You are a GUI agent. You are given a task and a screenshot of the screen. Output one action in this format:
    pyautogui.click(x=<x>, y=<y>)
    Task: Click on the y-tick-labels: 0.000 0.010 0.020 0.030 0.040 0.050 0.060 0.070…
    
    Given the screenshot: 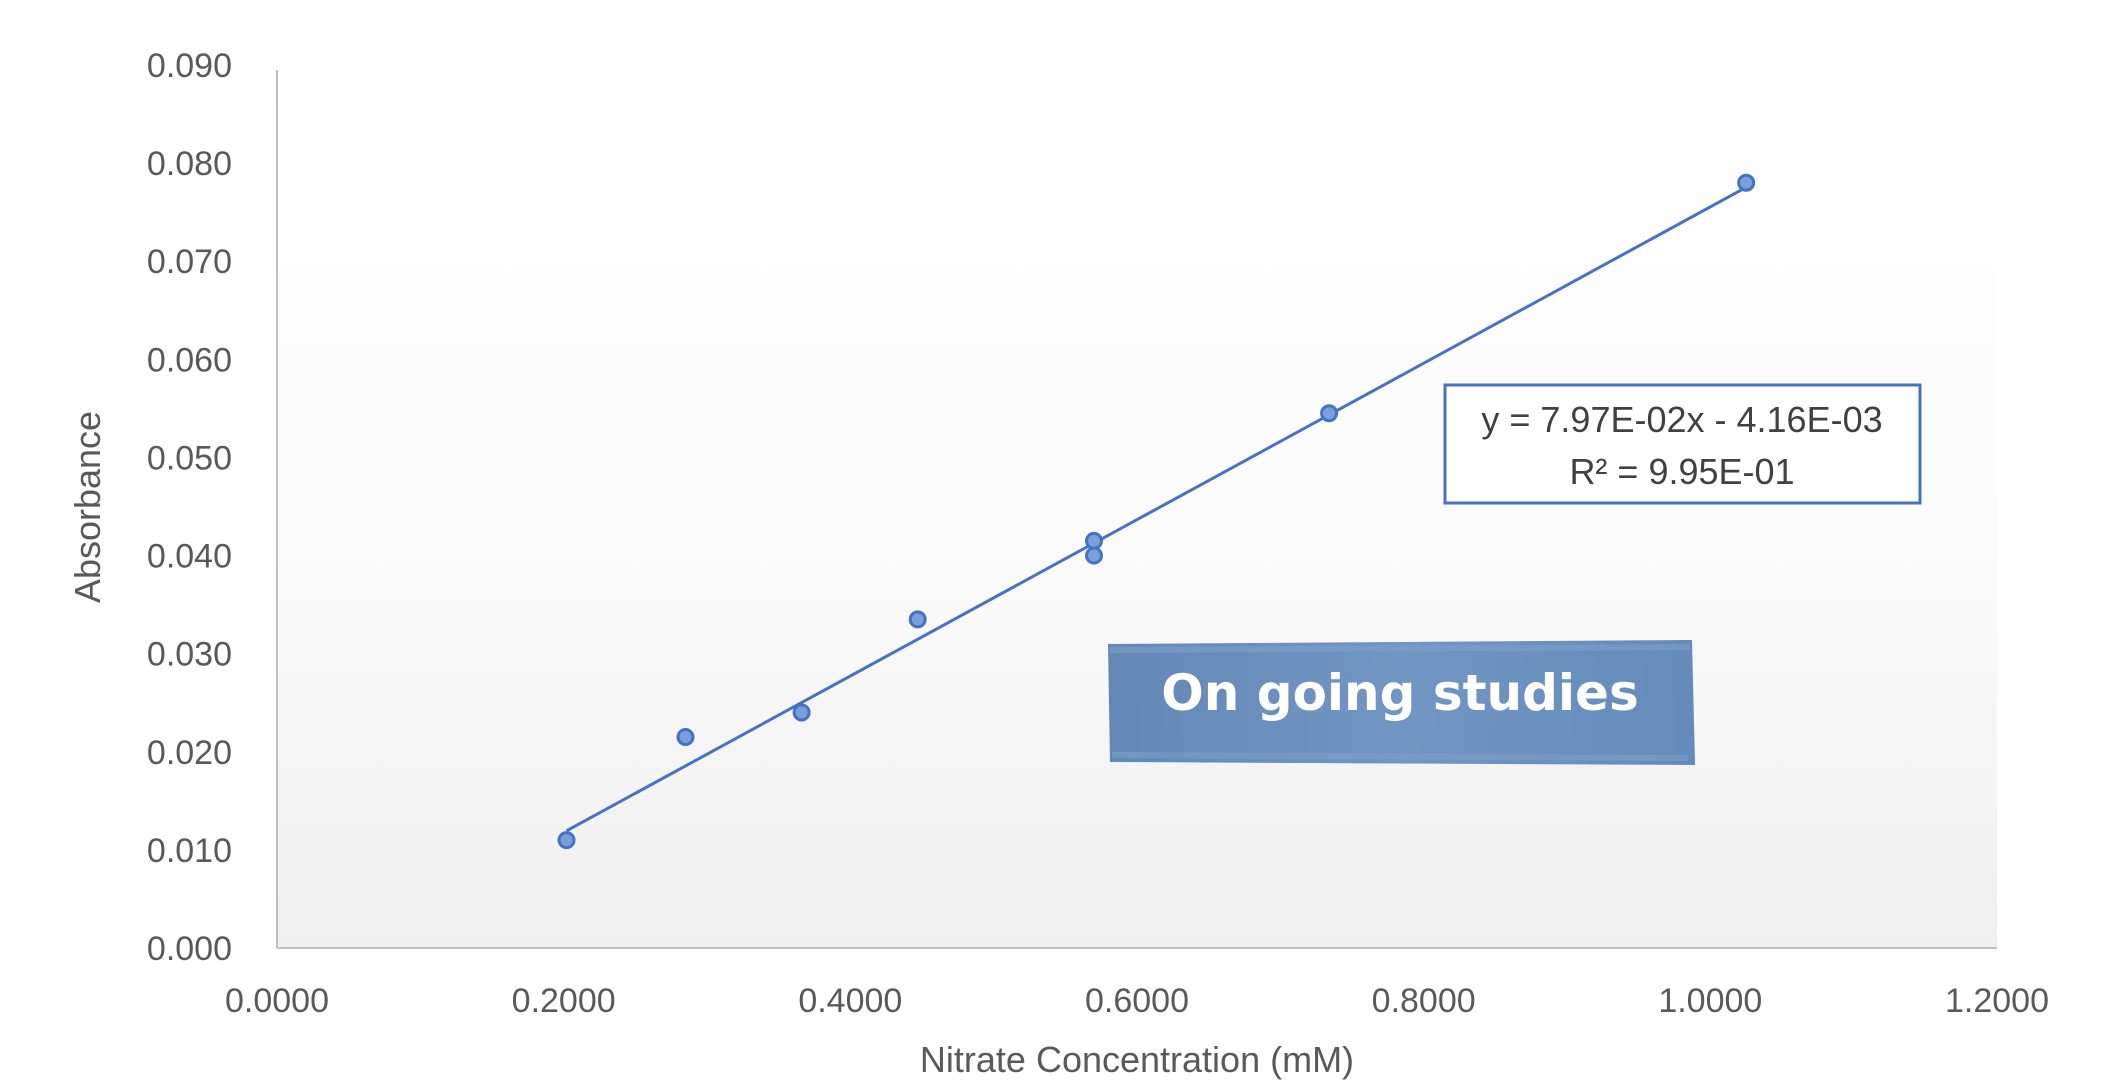 What is the action you would take?
    pyautogui.click(x=189, y=507)
    